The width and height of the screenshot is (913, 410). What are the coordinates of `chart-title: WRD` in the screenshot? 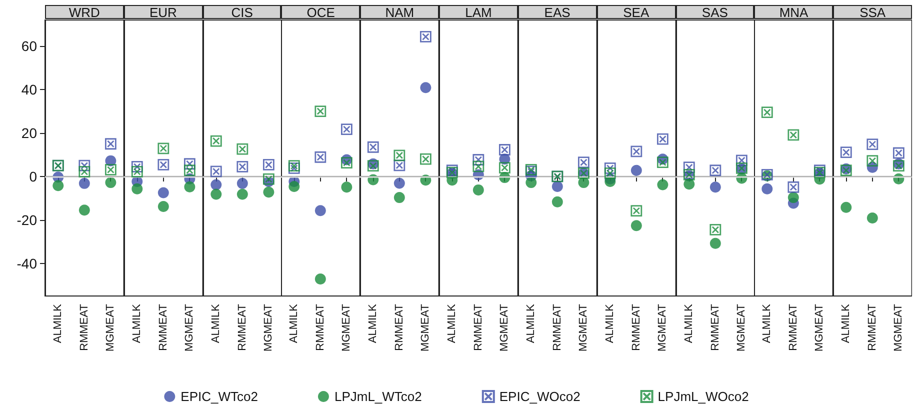 It's located at (84, 12).